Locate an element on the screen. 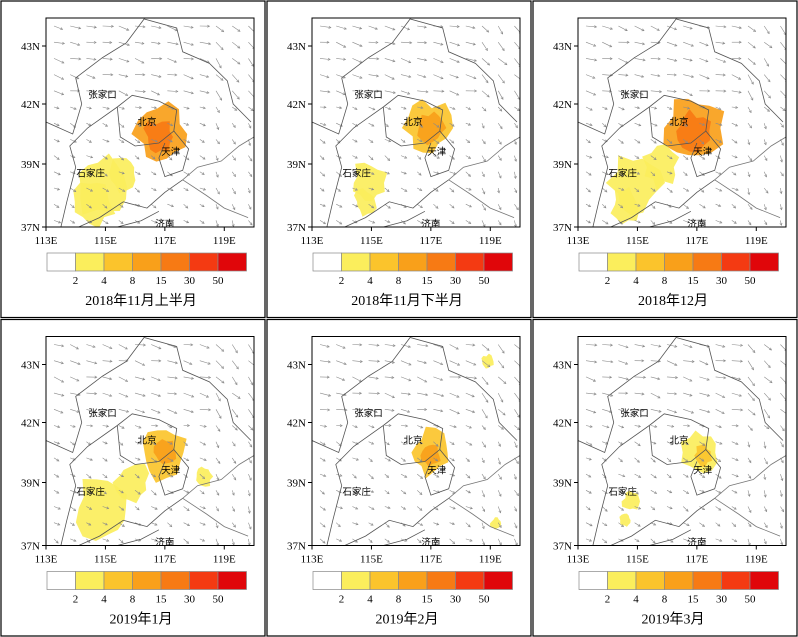 Image resolution: width=798 pixels, height=637 pixels. colorbar-label: 50 is located at coordinates (485, 281).